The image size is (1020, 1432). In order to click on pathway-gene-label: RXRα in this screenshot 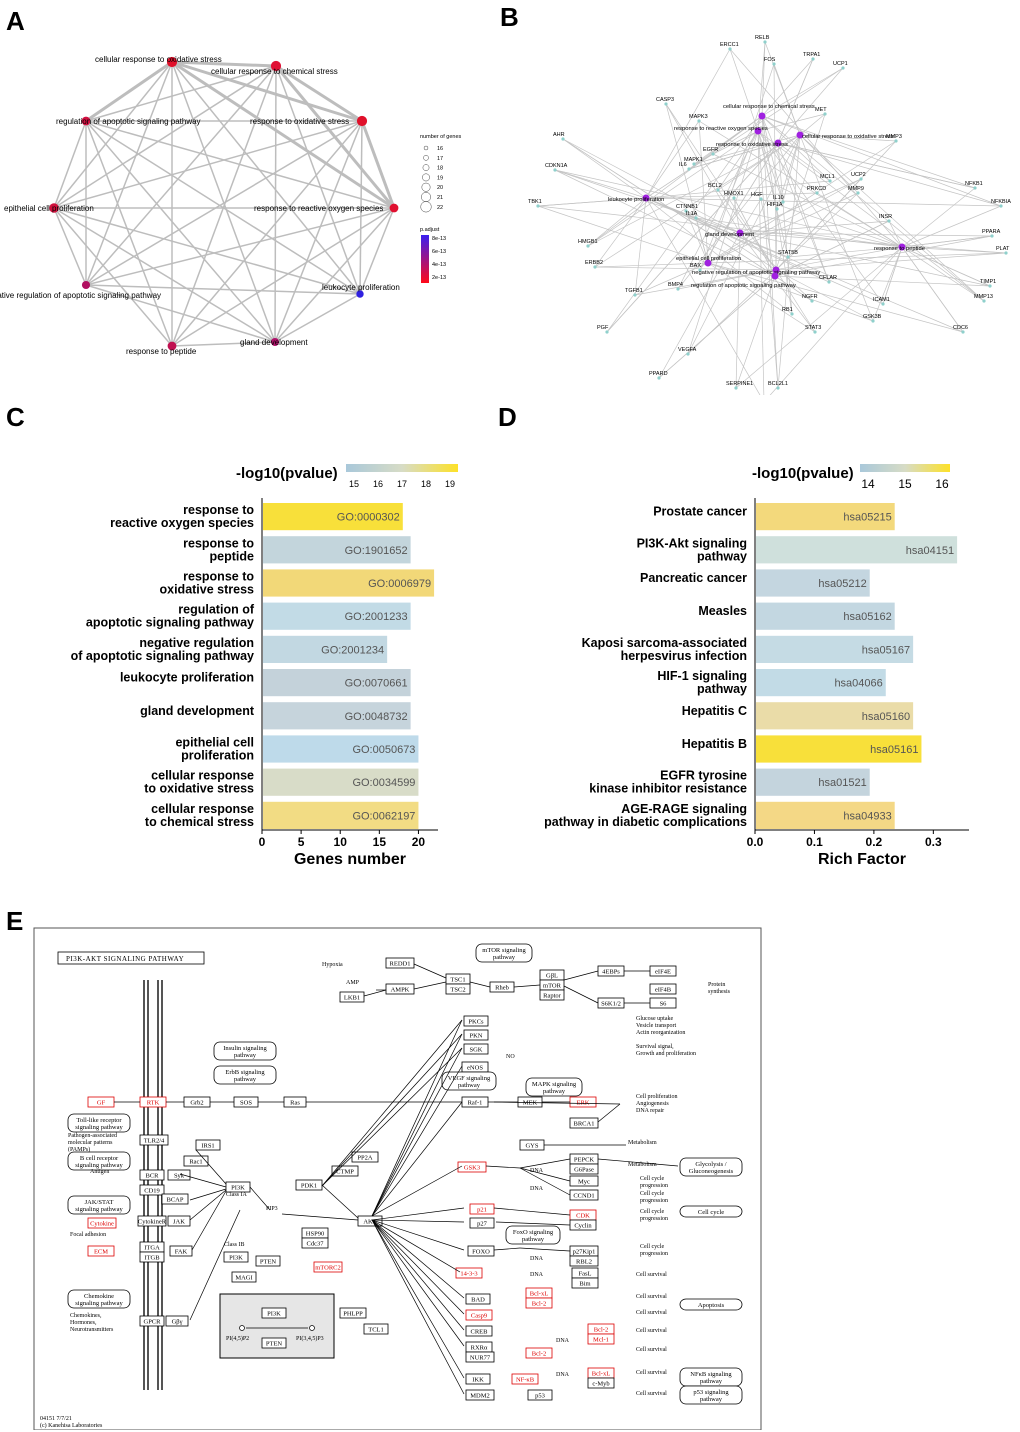, I will do `click(479, 1348)`.